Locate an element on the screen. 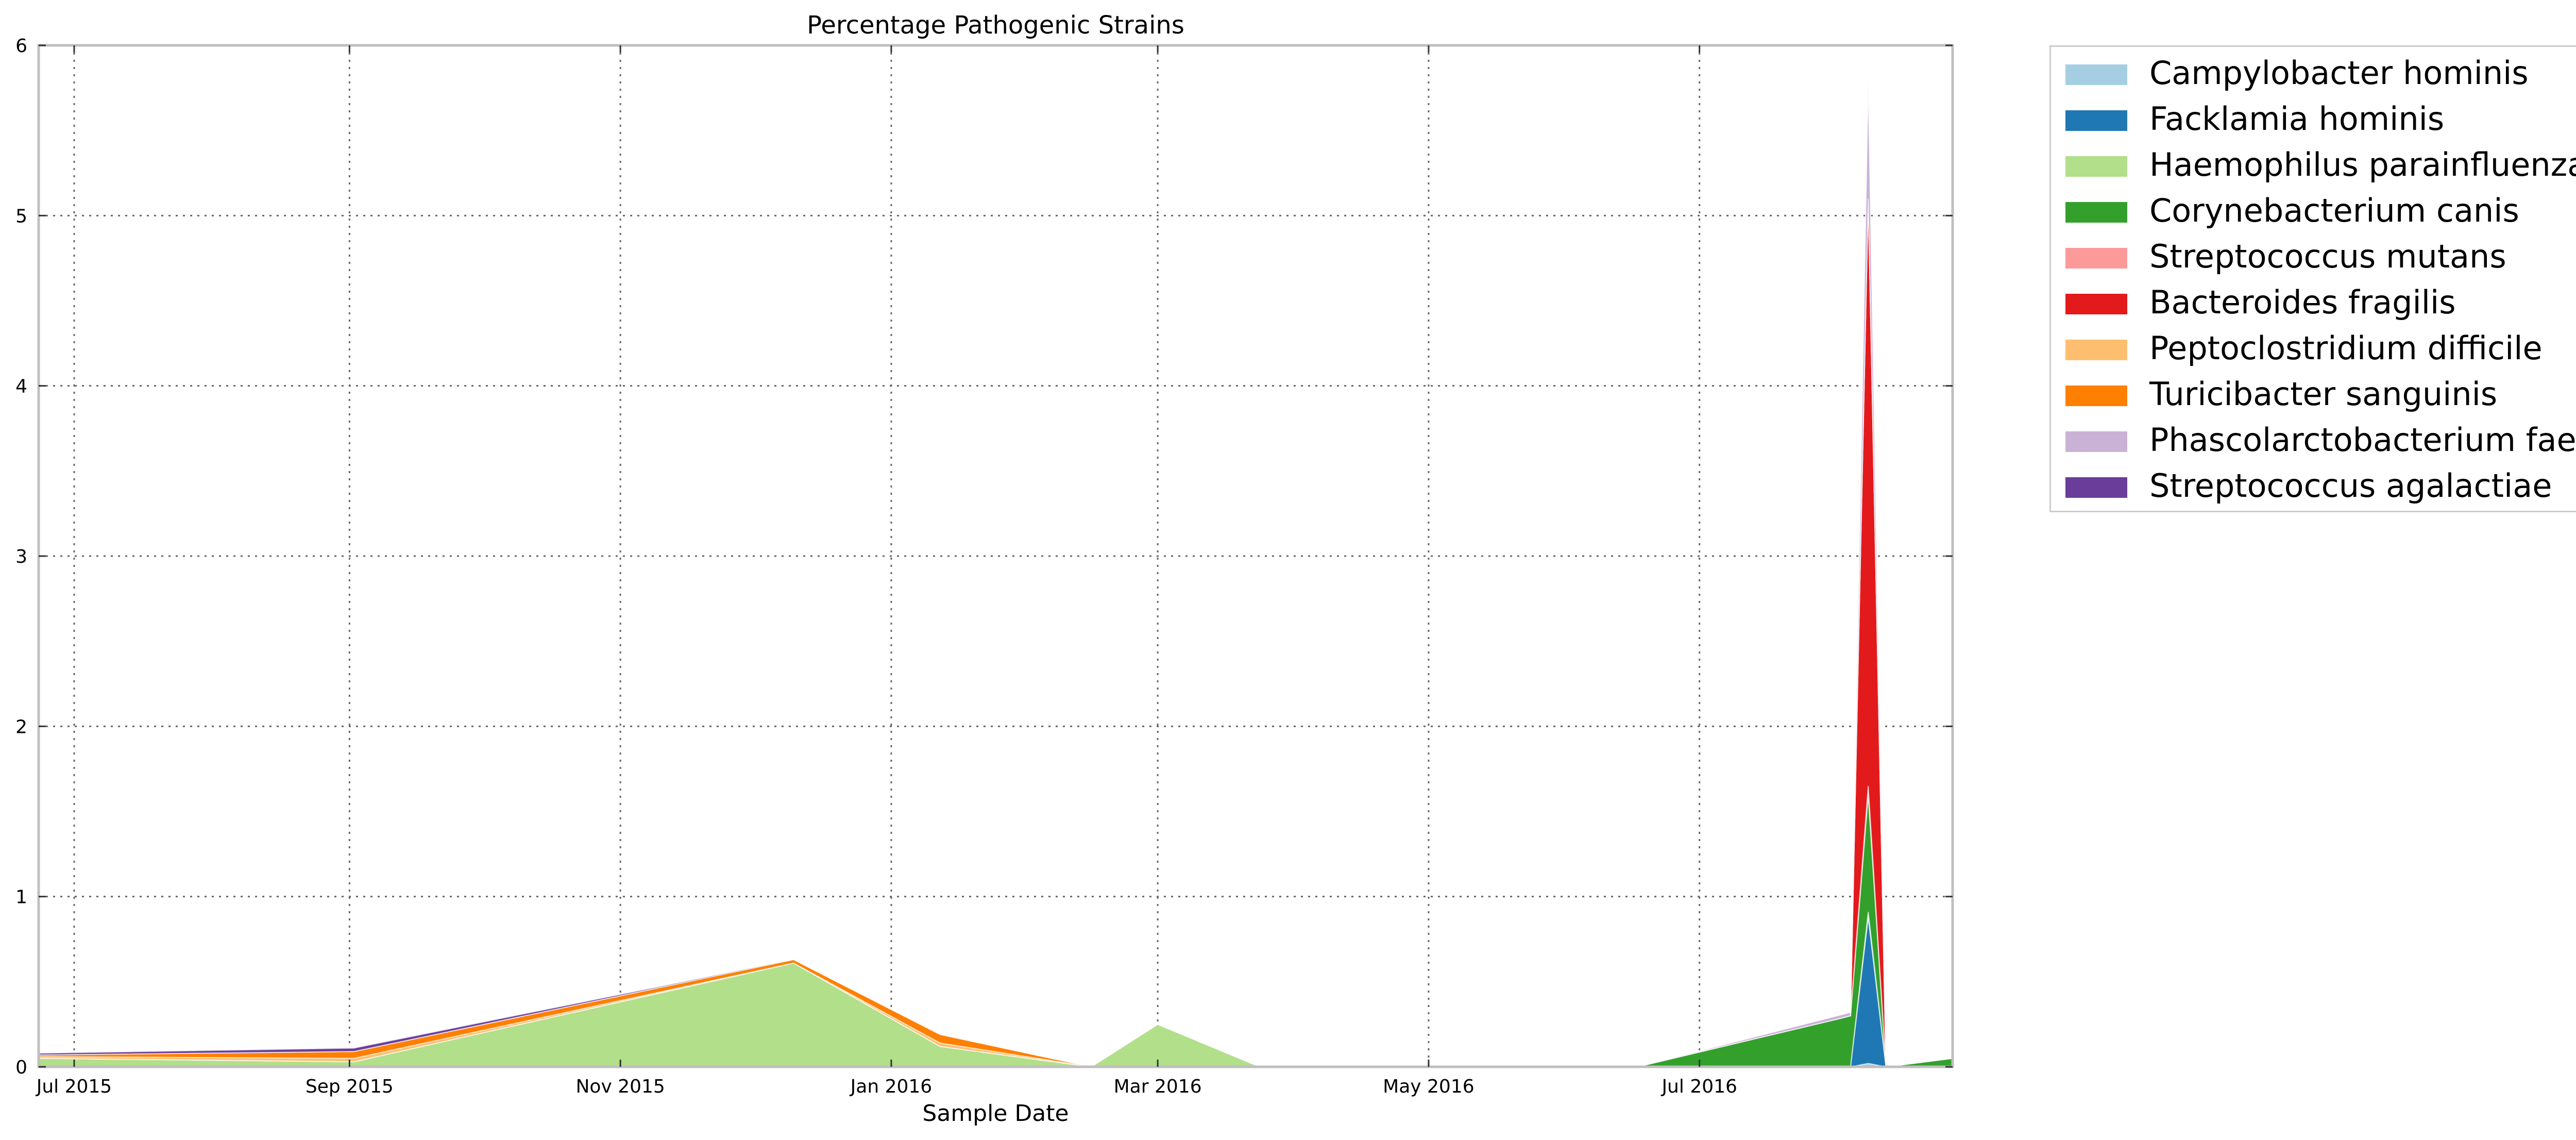 The image size is (2576, 1140). y-tick-label: 5 is located at coordinates (21, 216).